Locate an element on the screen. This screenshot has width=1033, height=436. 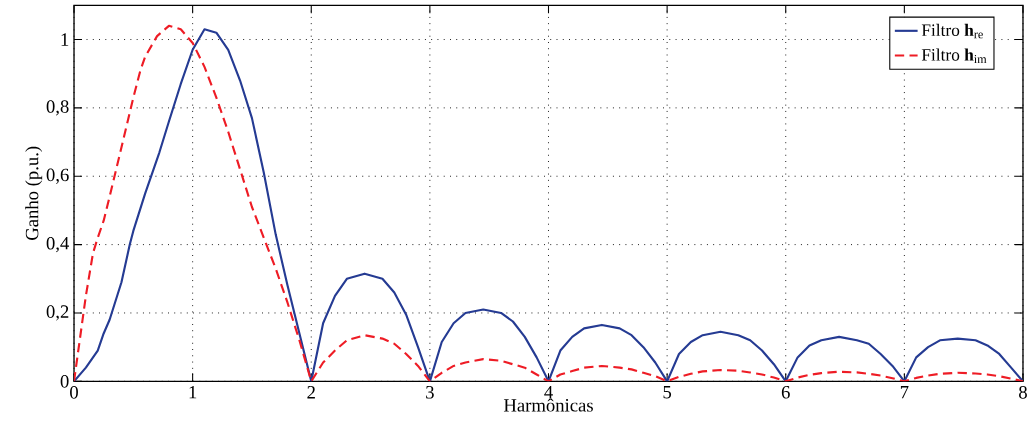
x-tick-label: 5 is located at coordinates (667, 392).